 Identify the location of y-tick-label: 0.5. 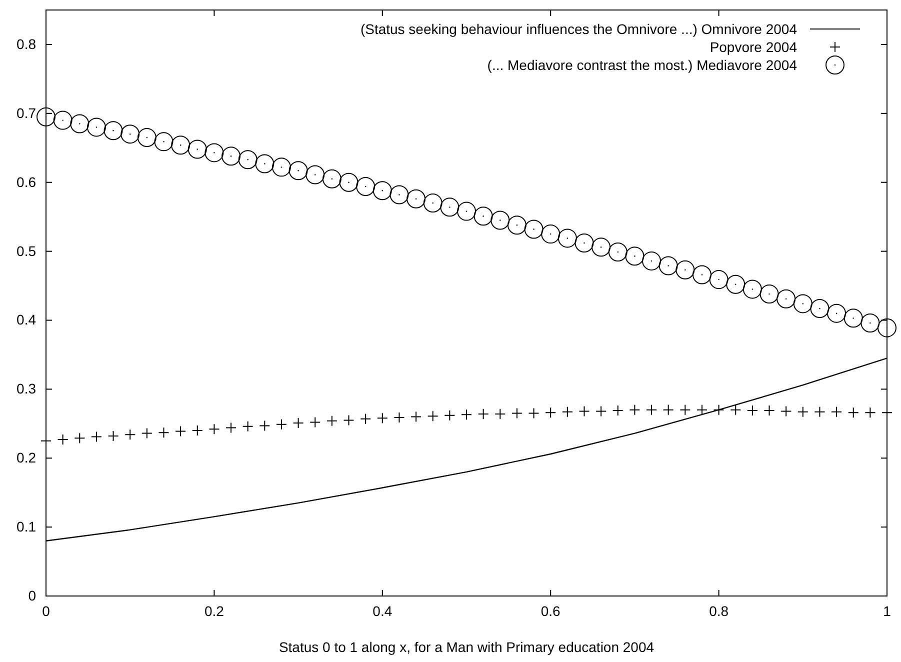
(26, 250).